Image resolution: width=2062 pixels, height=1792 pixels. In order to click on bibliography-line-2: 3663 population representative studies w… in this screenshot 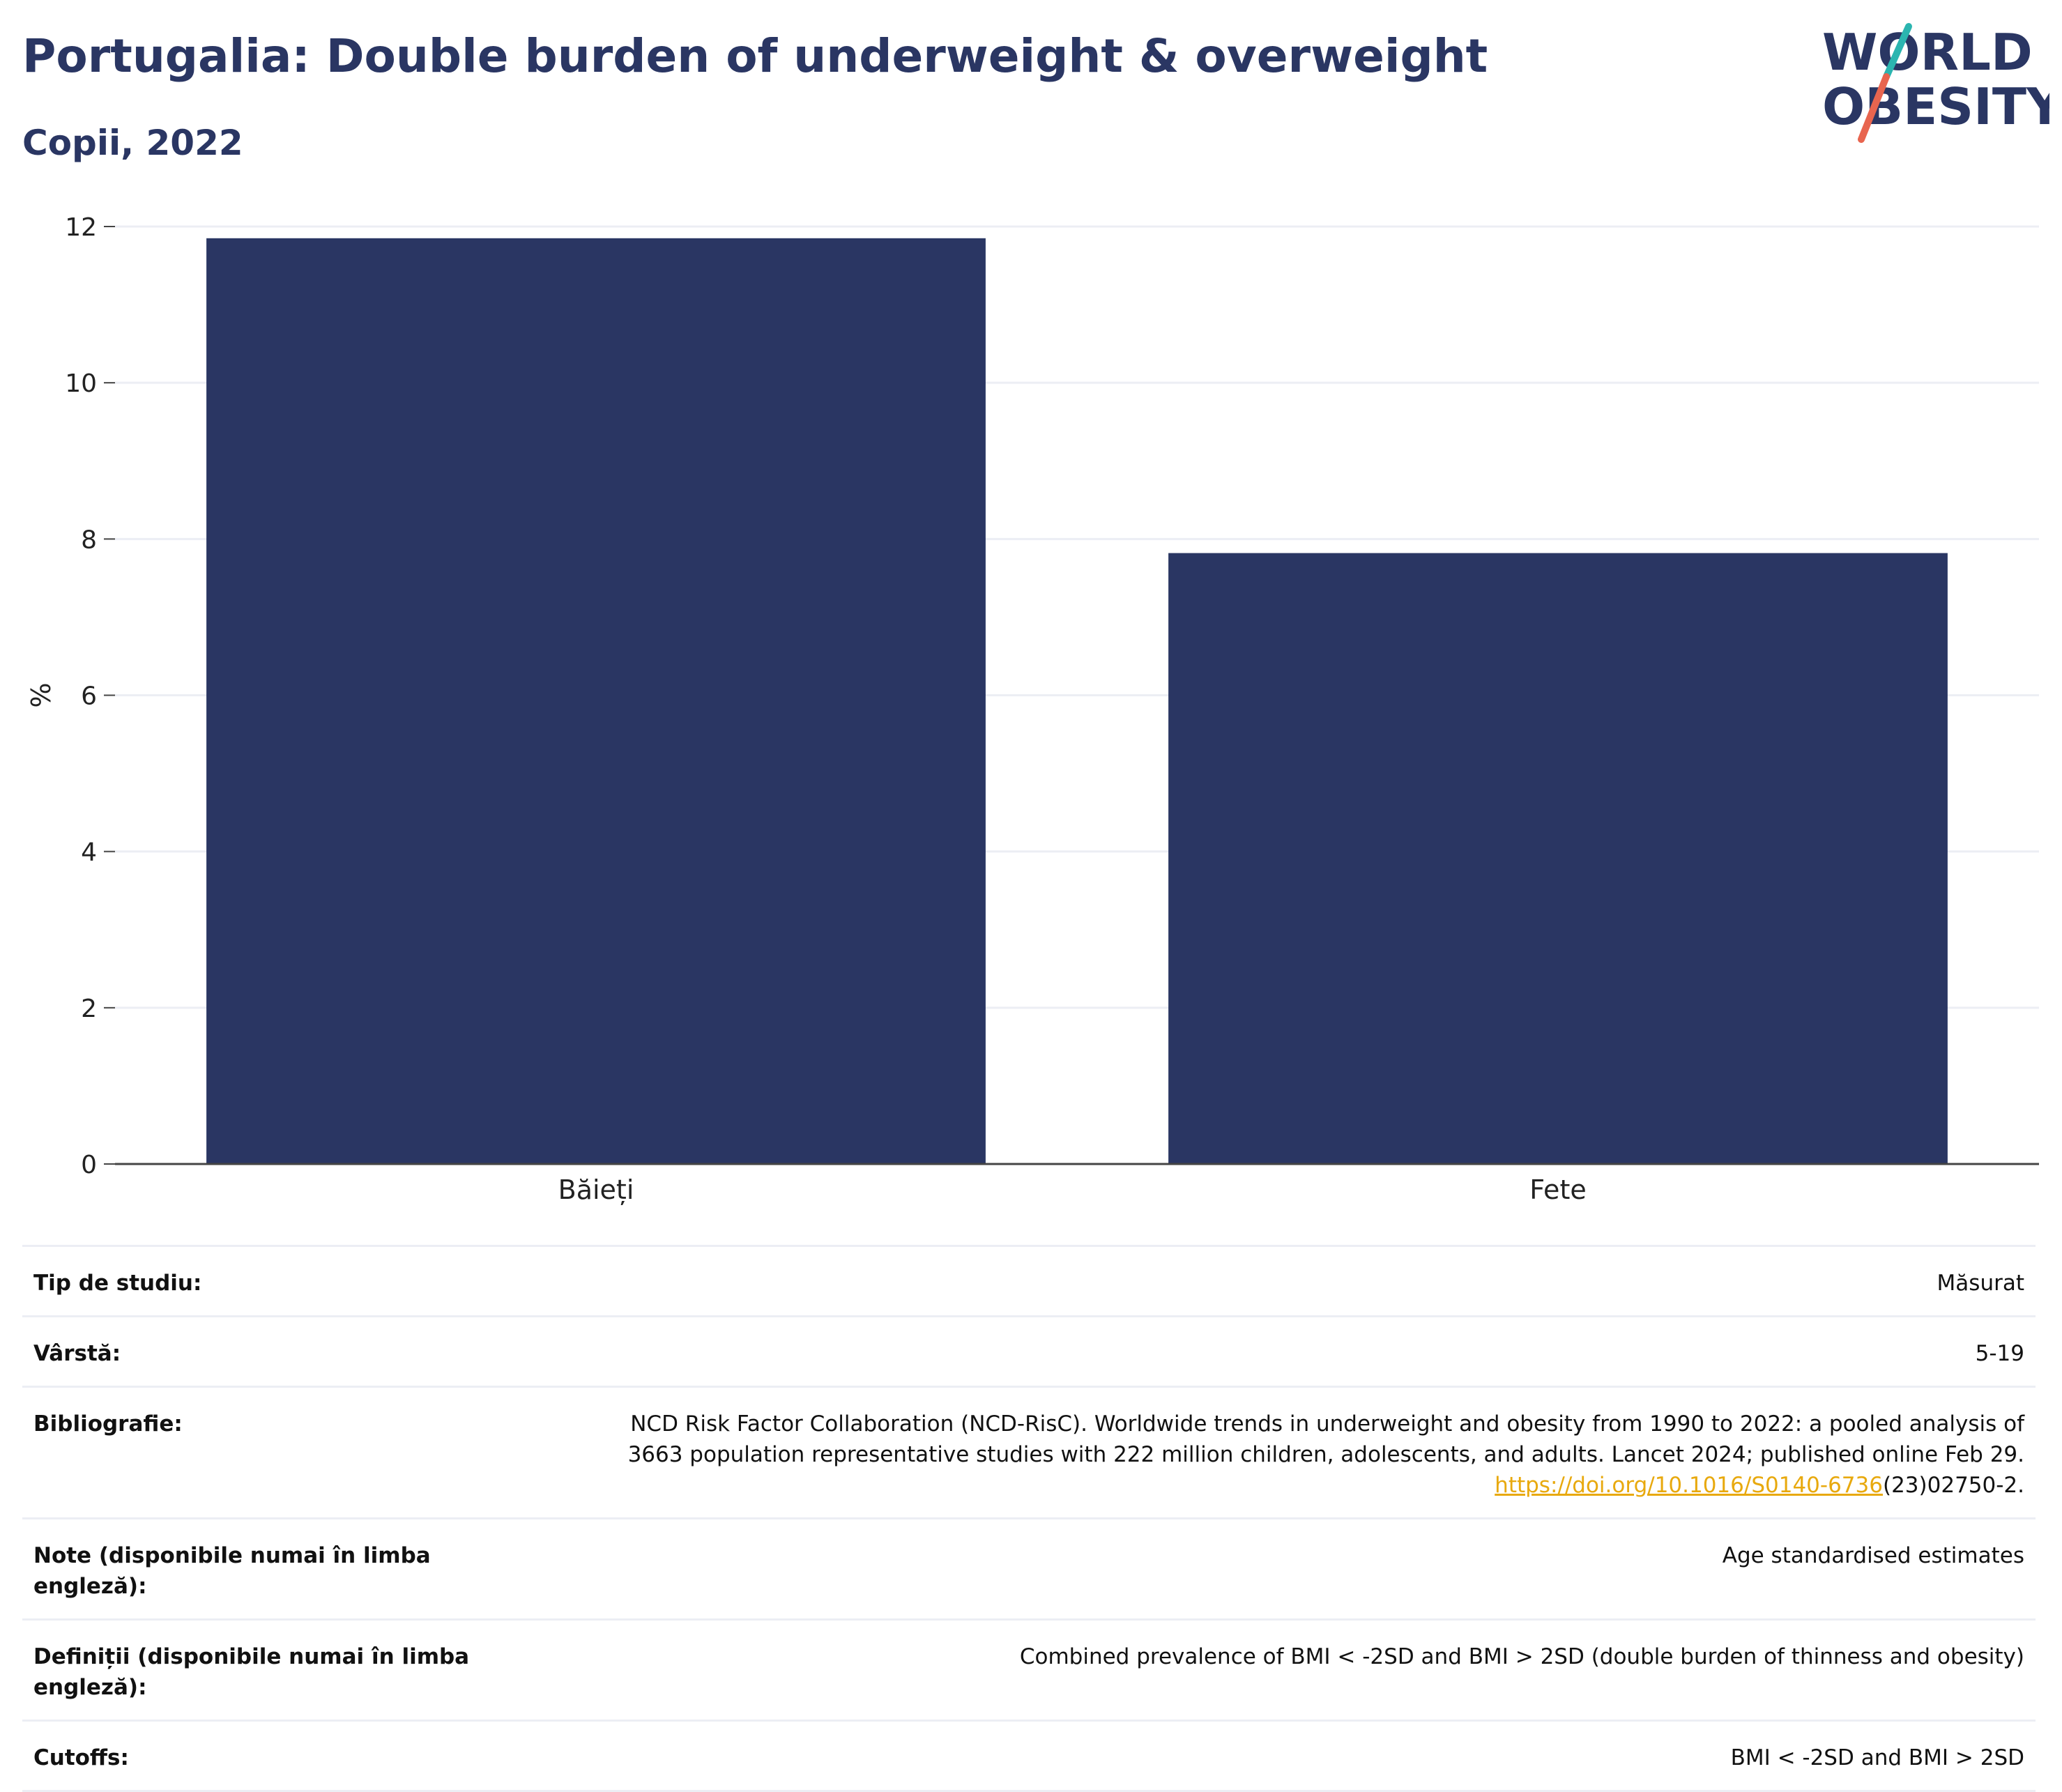, I will do `click(1325, 1454)`.